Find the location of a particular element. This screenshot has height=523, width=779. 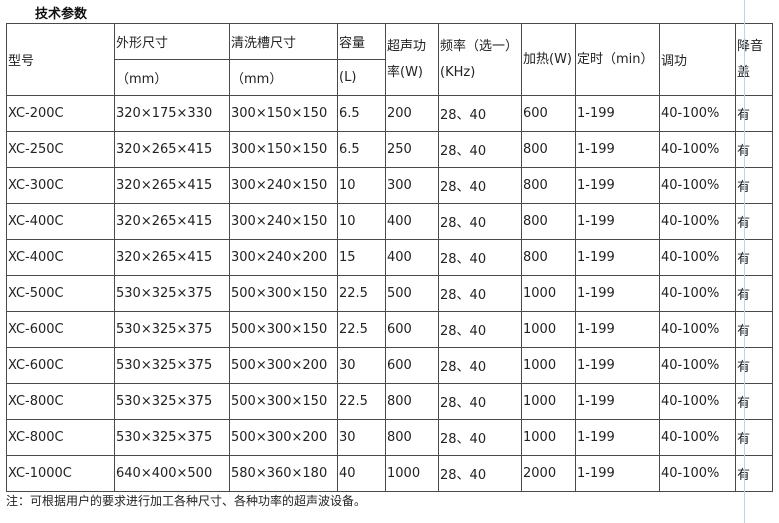

header-ultrasonic-power: 超声功率(W) is located at coordinates (412, 59).